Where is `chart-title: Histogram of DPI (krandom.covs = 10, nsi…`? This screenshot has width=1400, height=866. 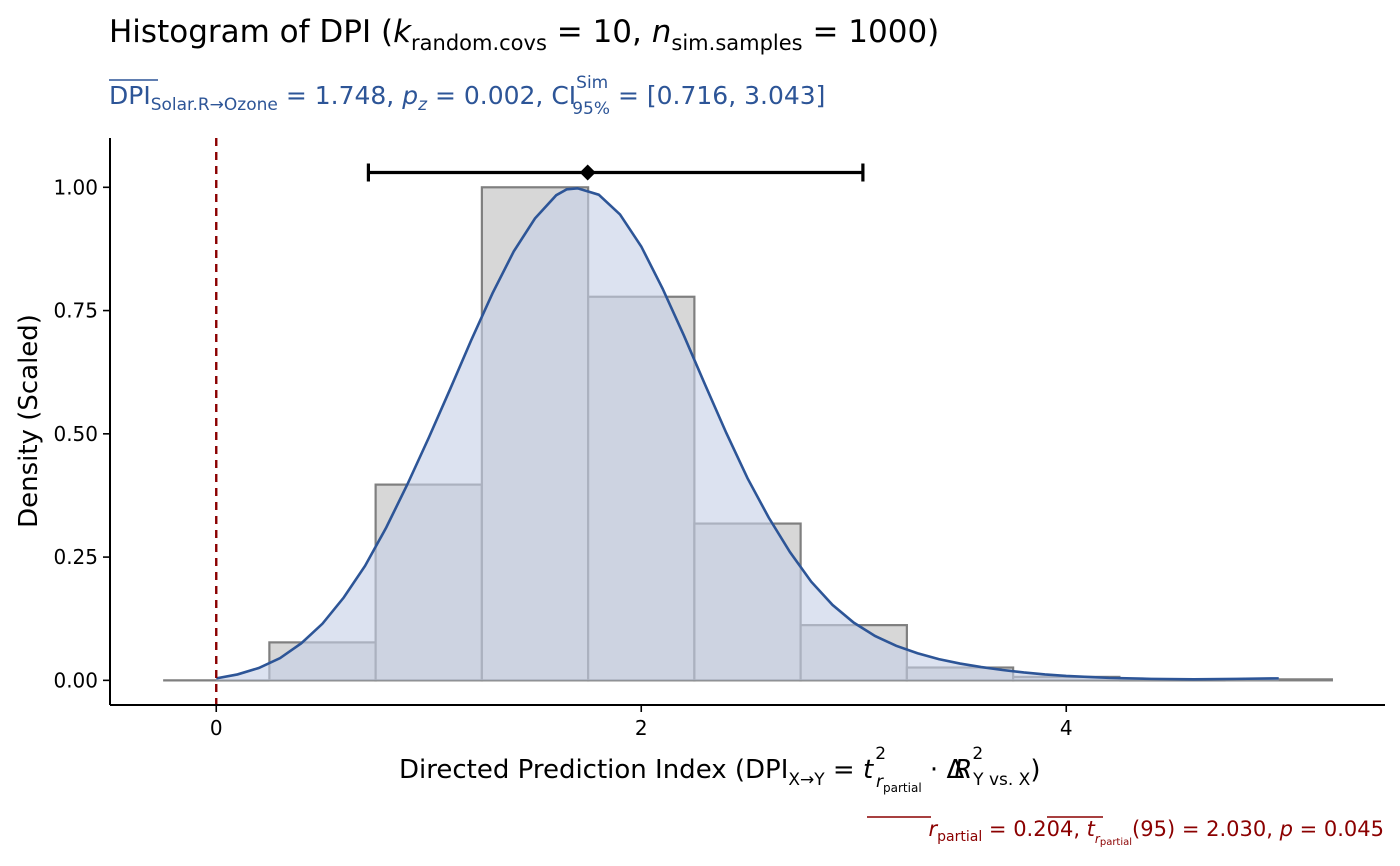
chart-title: Histogram of DPI (krandom.covs = 10, nsi… is located at coordinates (524, 34).